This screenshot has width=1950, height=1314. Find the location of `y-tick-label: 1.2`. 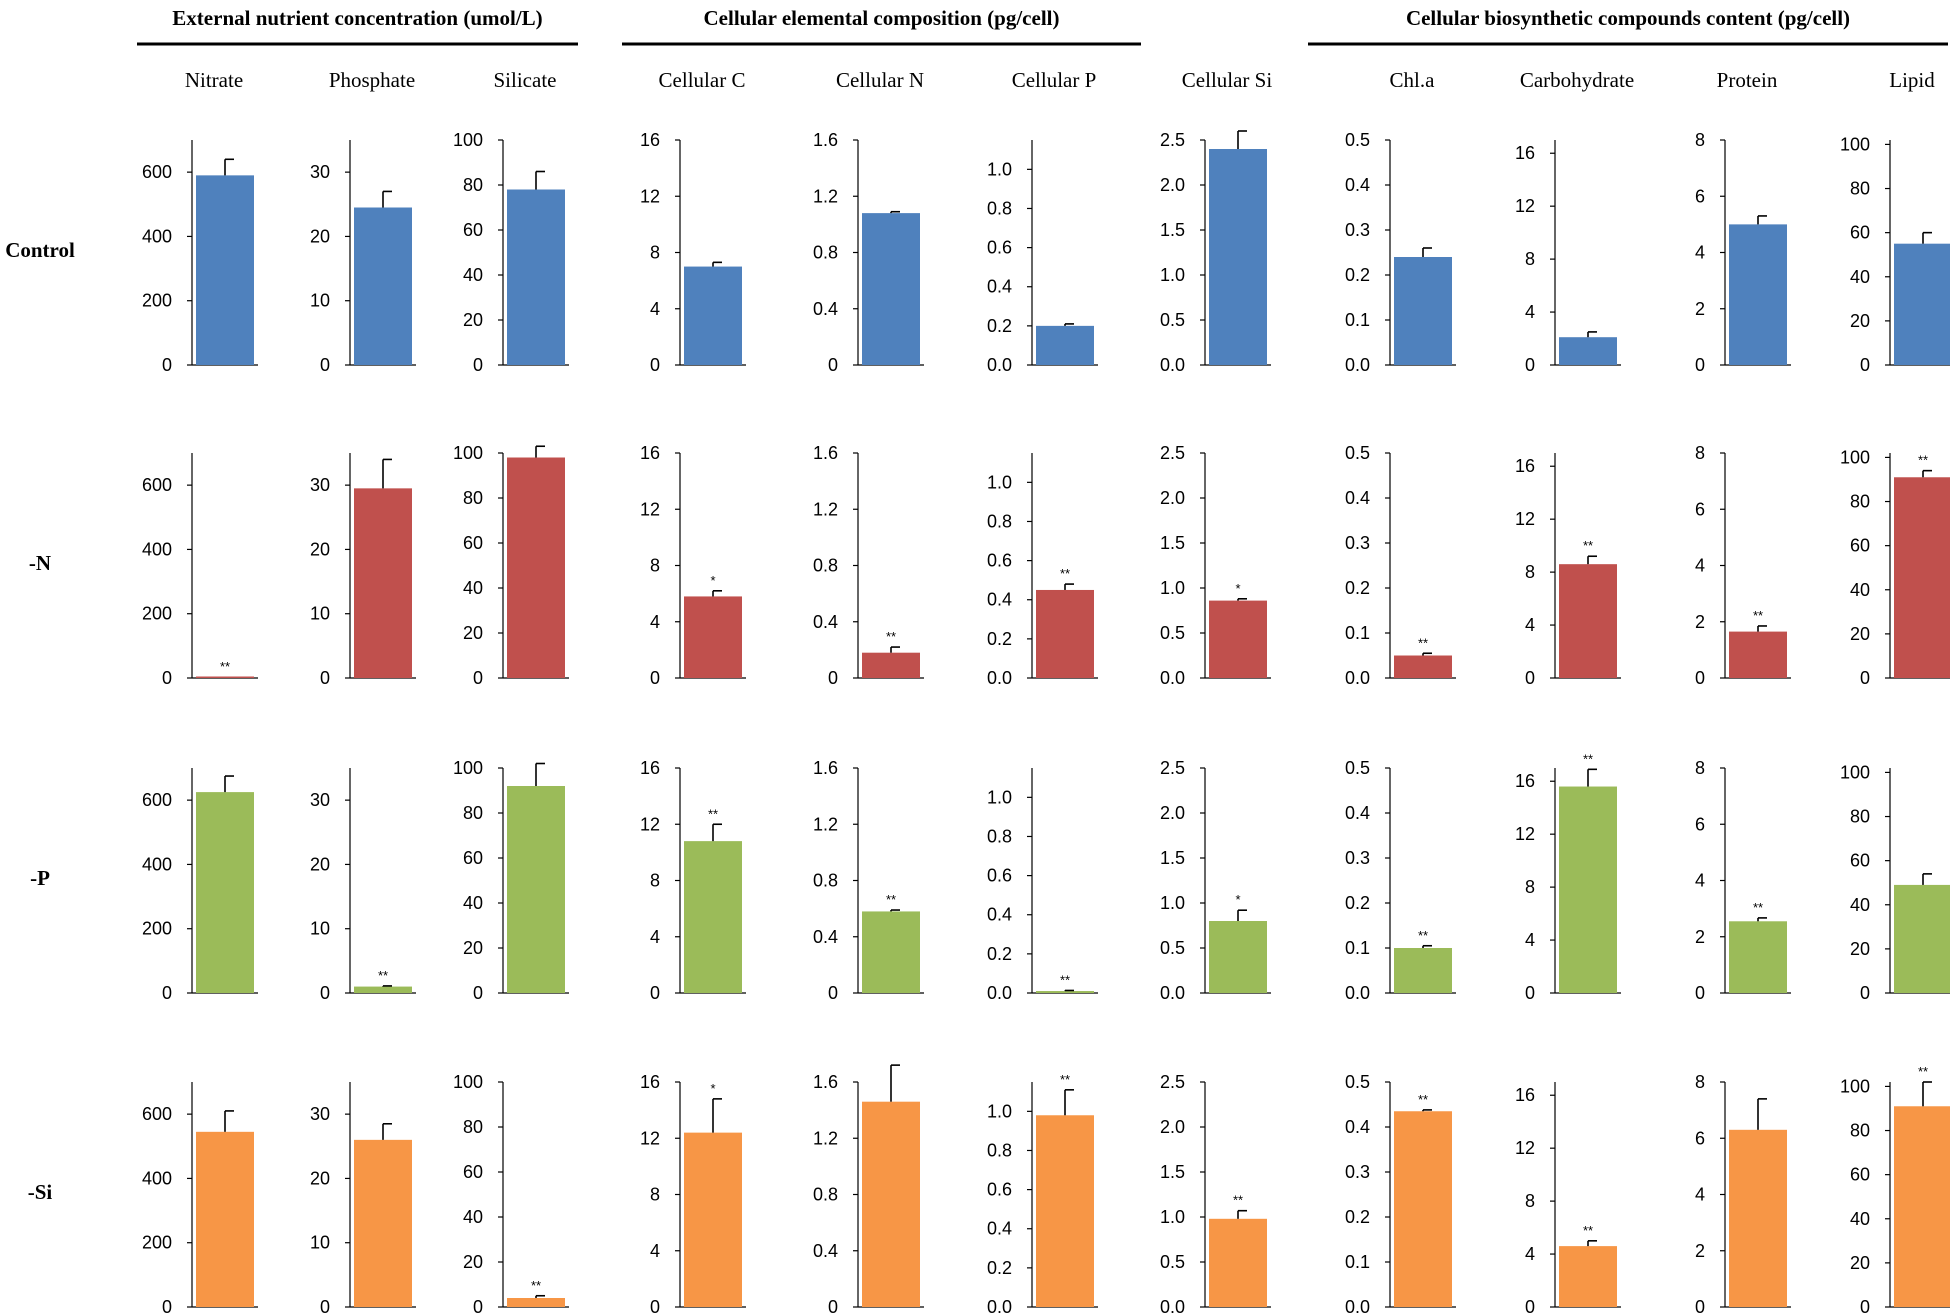

y-tick-label: 1.2 is located at coordinates (825, 1138).